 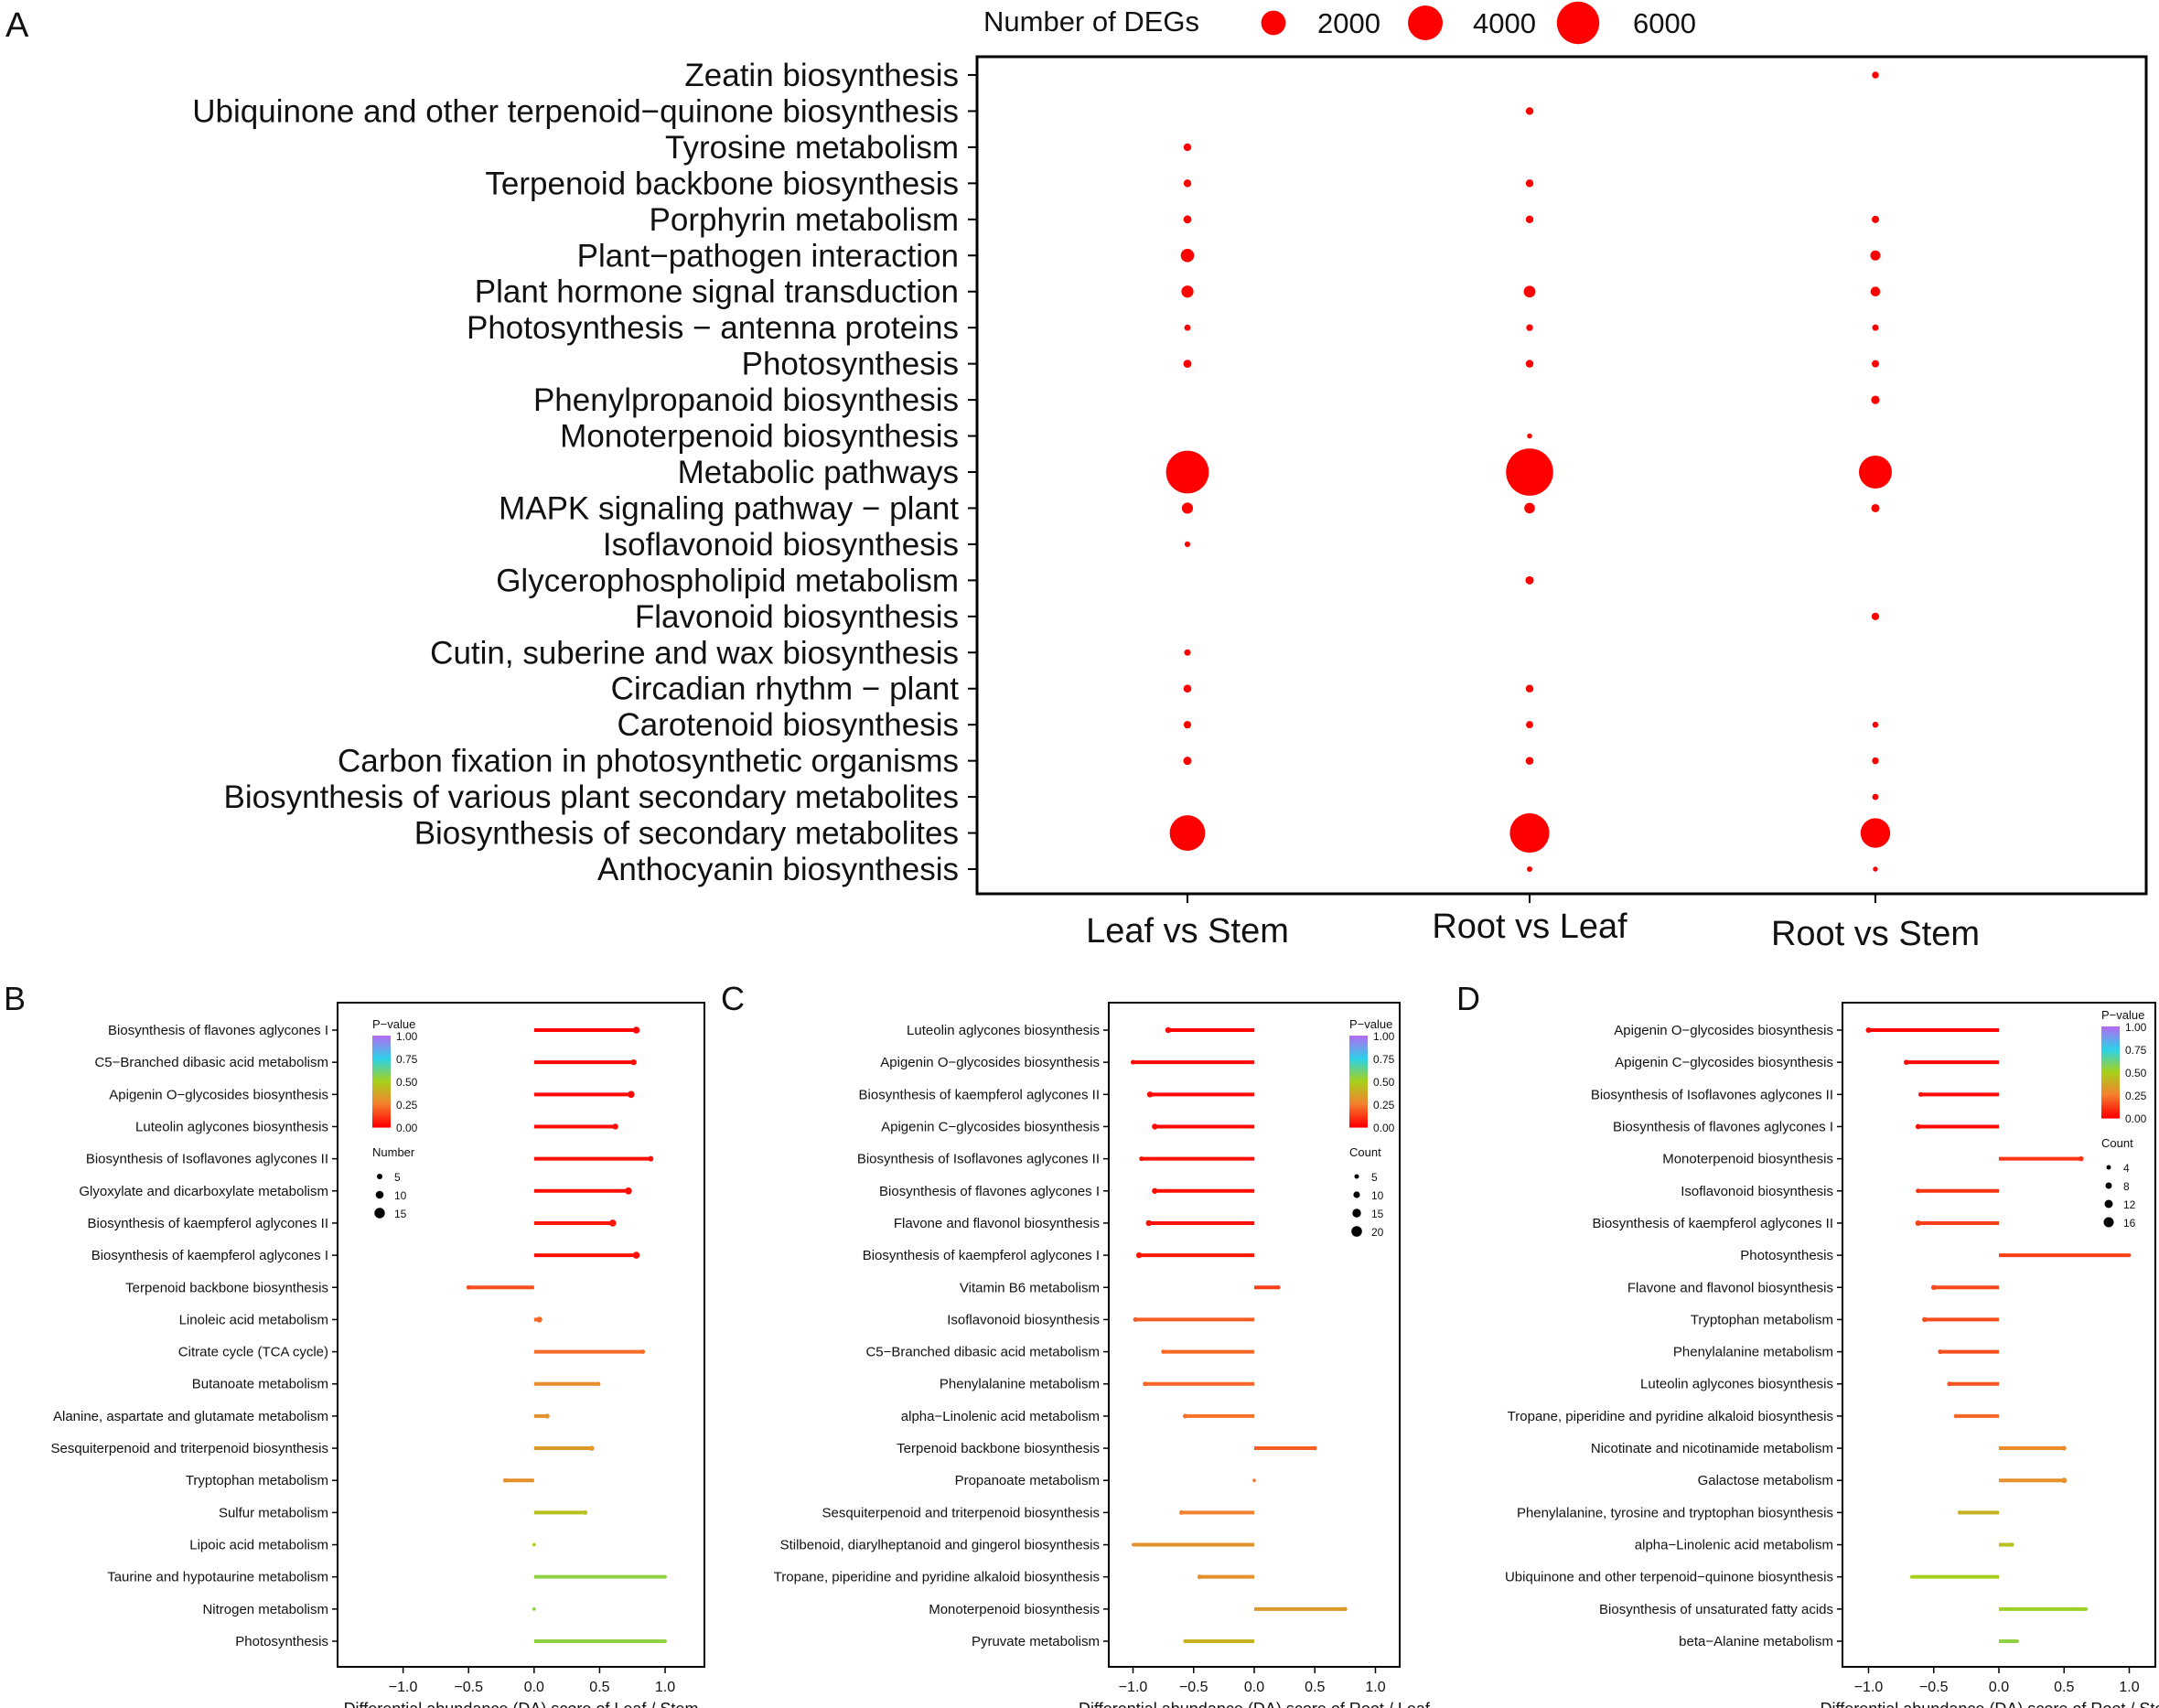 I want to click on panel-b-point-c5-branched-dibasic-acid-metabolism, so click(x=633, y=1062).